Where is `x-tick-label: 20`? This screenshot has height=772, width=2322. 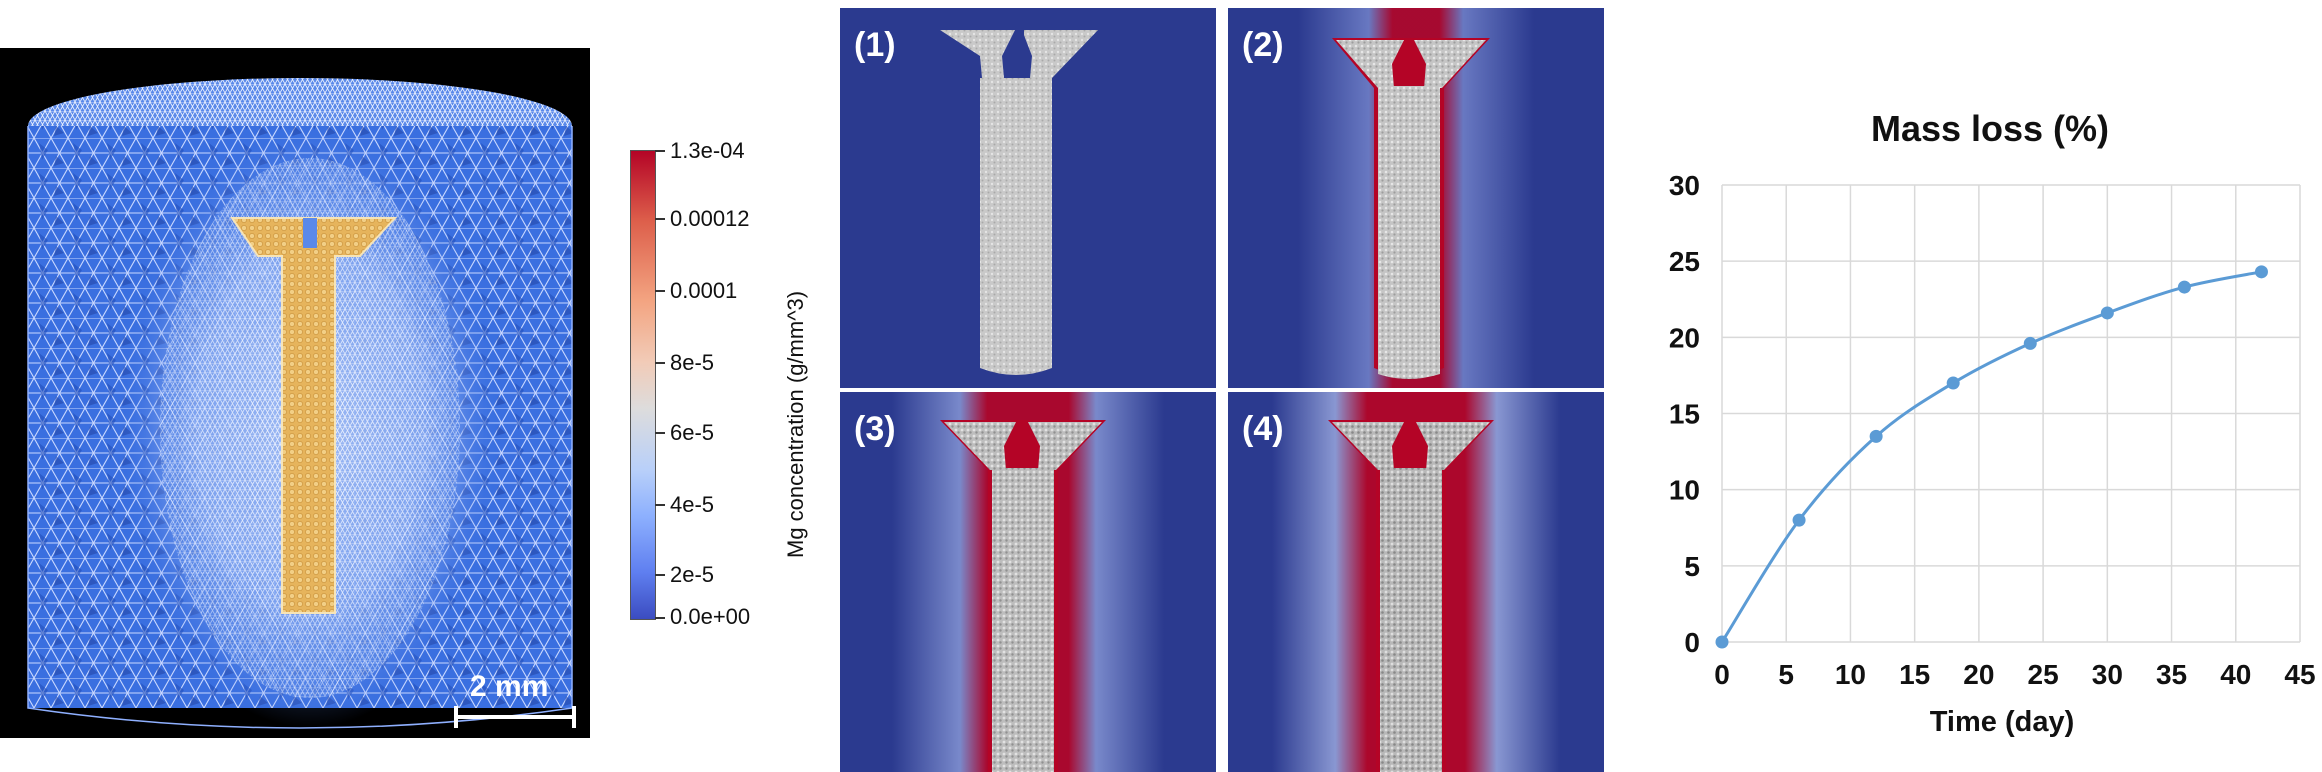
x-tick-label: 20 is located at coordinates (1978, 674).